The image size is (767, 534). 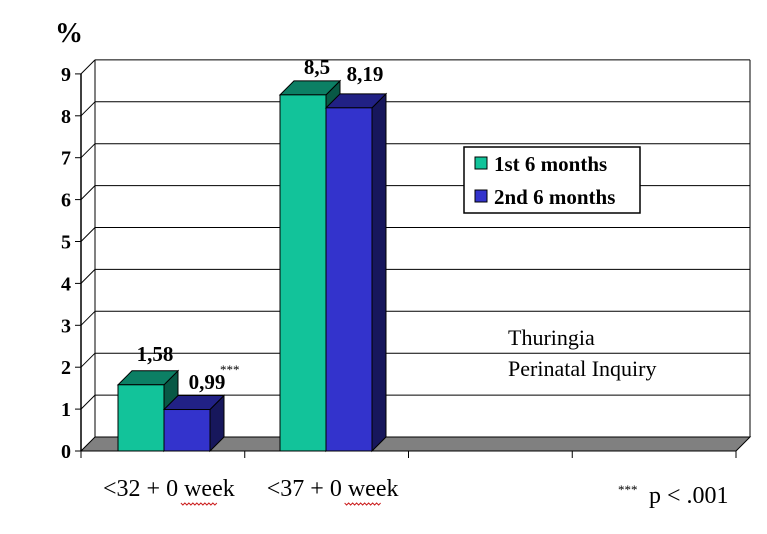 What do you see at coordinates (66, 201) in the screenshot?
I see `y-tick-label: 6` at bounding box center [66, 201].